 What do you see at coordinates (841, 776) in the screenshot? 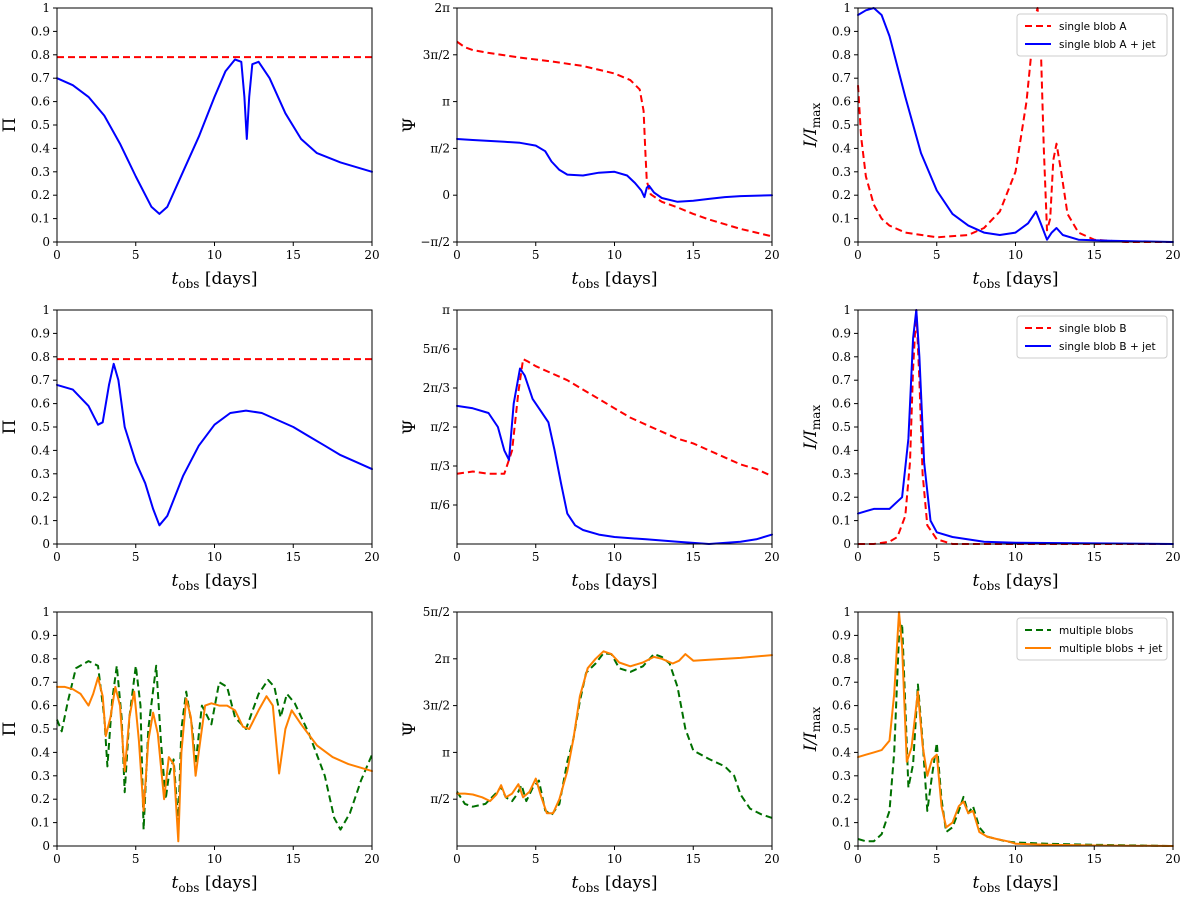
I see `y-tick-label-r3c3-3: 0.3` at bounding box center [841, 776].